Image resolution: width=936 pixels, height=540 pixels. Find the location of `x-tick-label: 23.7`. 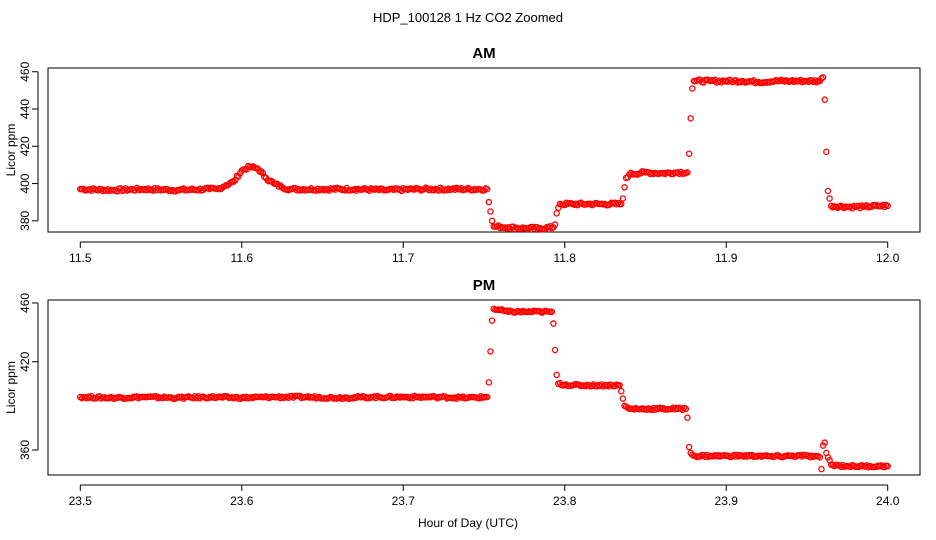

x-tick-label: 23.7 is located at coordinates (404, 501).